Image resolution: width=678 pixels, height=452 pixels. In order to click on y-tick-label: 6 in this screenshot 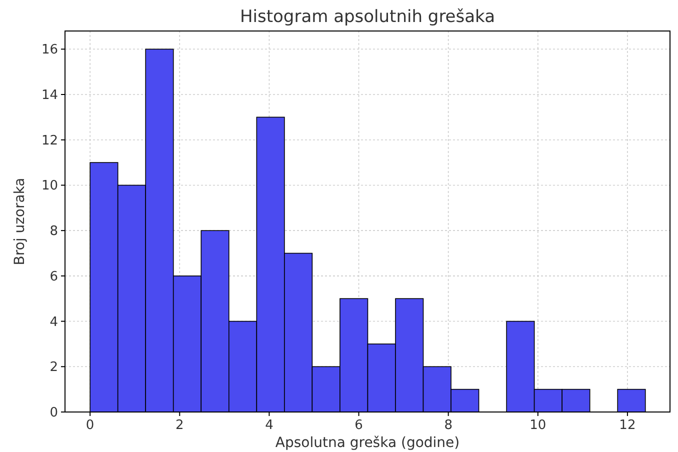, I will do `click(54, 276)`.